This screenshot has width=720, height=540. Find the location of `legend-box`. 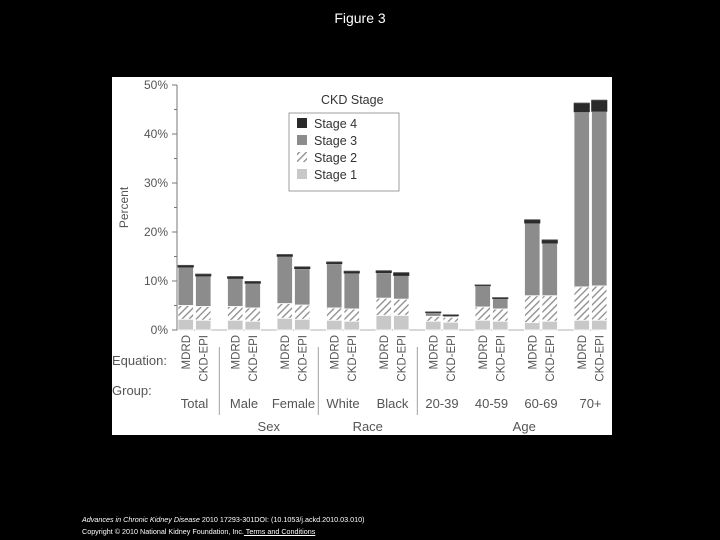

legend-box is located at coordinates (344, 152).